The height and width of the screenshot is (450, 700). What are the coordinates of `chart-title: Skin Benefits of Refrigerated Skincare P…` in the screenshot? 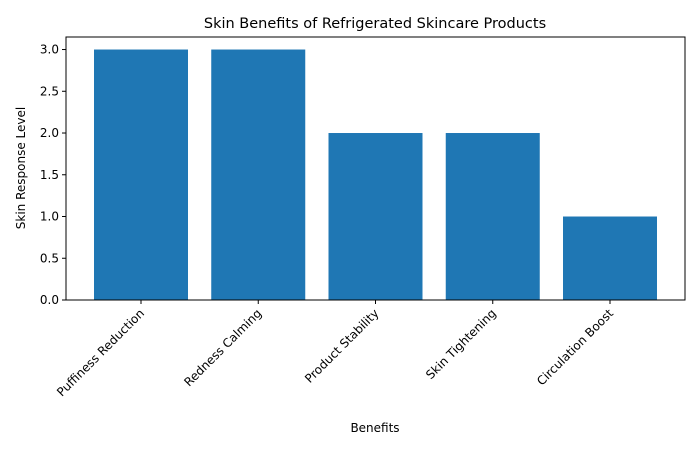 It's located at (375, 24).